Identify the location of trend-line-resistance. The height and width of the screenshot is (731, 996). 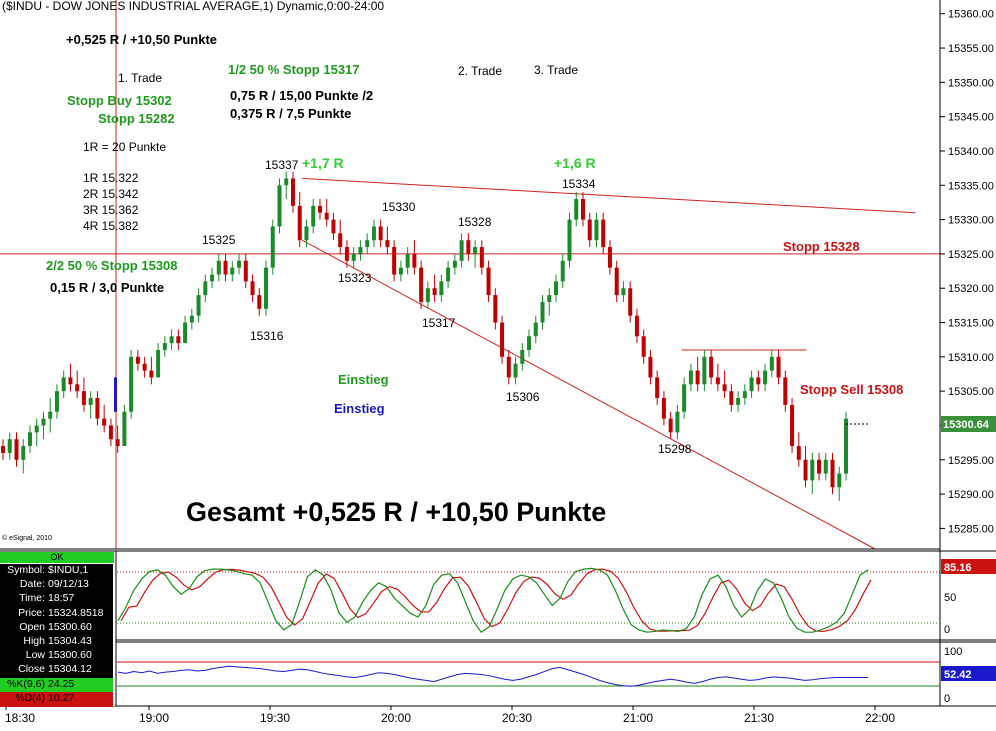
(609, 195).